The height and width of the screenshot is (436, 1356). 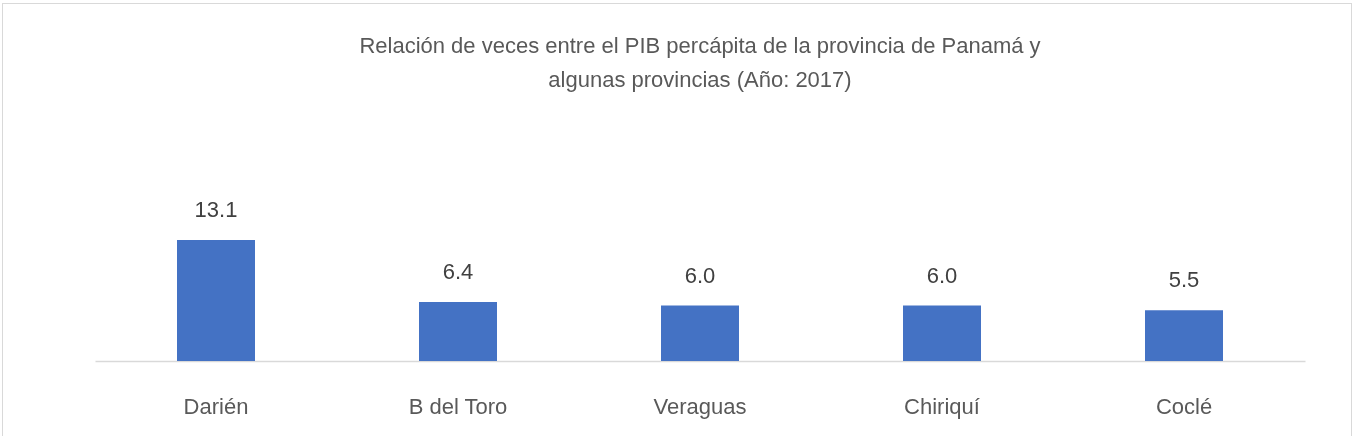 I want to click on text: algunas provincias (Año: 2017), so click(x=700, y=79).